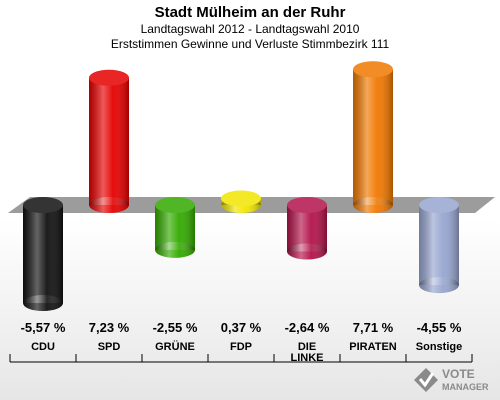  I want to click on ballot-check-icon, so click(426, 380).